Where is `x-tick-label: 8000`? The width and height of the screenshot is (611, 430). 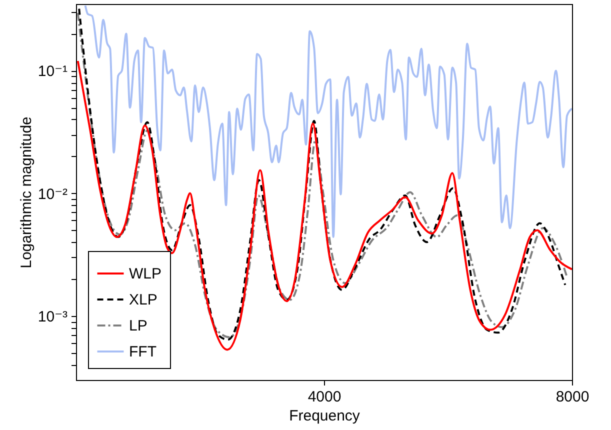 x-tick-label: 8000 is located at coordinates (573, 397).